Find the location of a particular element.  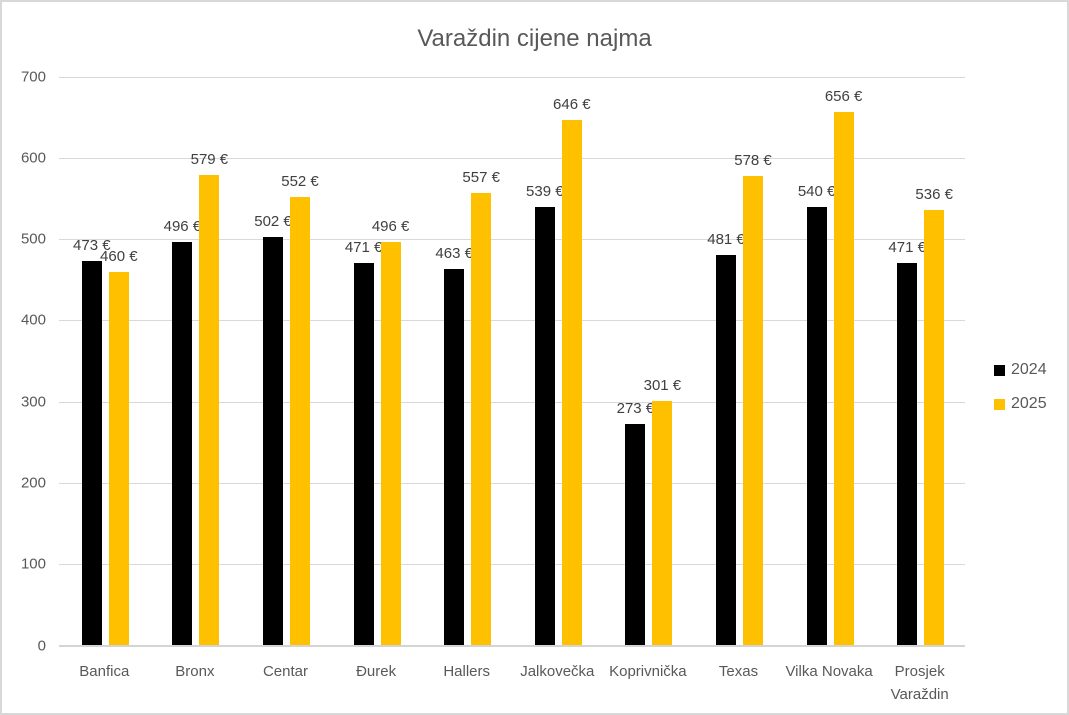

bar-2025-bronx is located at coordinates (209, 410).